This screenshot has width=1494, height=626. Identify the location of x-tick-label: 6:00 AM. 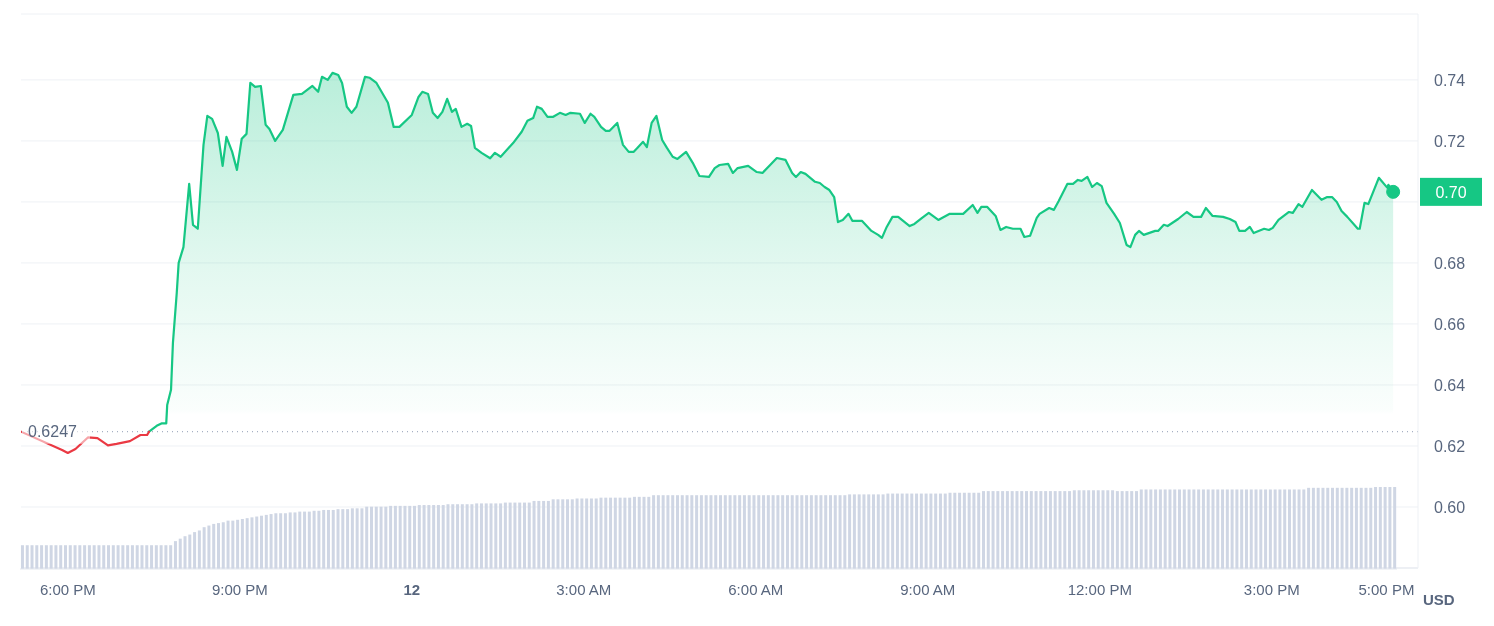
(756, 589).